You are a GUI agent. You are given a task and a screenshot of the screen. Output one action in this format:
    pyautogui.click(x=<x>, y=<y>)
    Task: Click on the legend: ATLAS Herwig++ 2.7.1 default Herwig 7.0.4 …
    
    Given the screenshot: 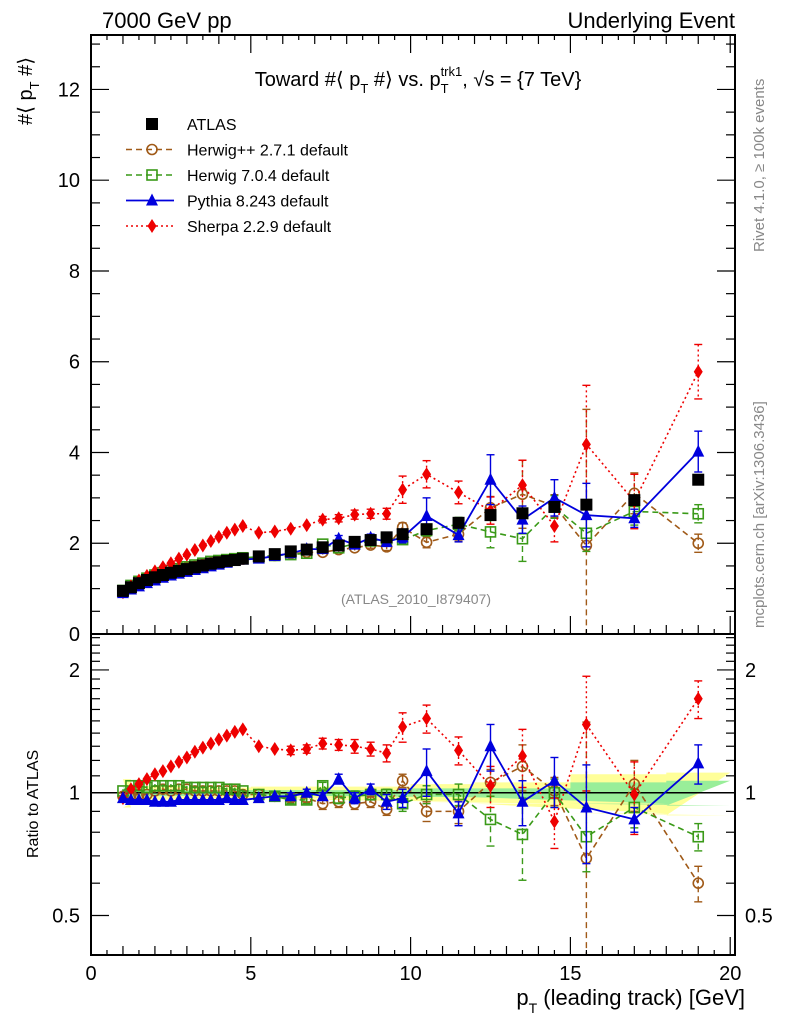 What is the action you would take?
    pyautogui.click(x=237, y=176)
    